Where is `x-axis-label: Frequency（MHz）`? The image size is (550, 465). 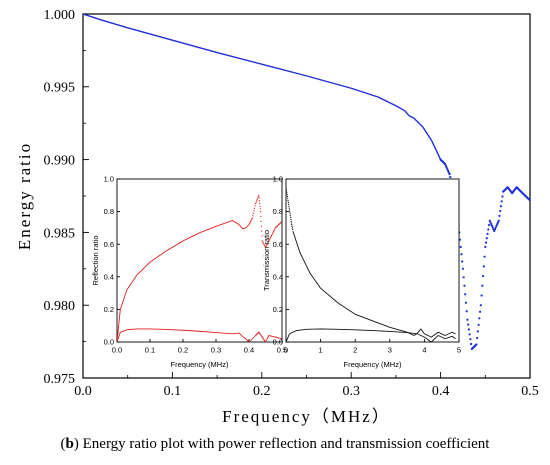
x-axis-label: Frequency（MHz） is located at coordinates (306, 416).